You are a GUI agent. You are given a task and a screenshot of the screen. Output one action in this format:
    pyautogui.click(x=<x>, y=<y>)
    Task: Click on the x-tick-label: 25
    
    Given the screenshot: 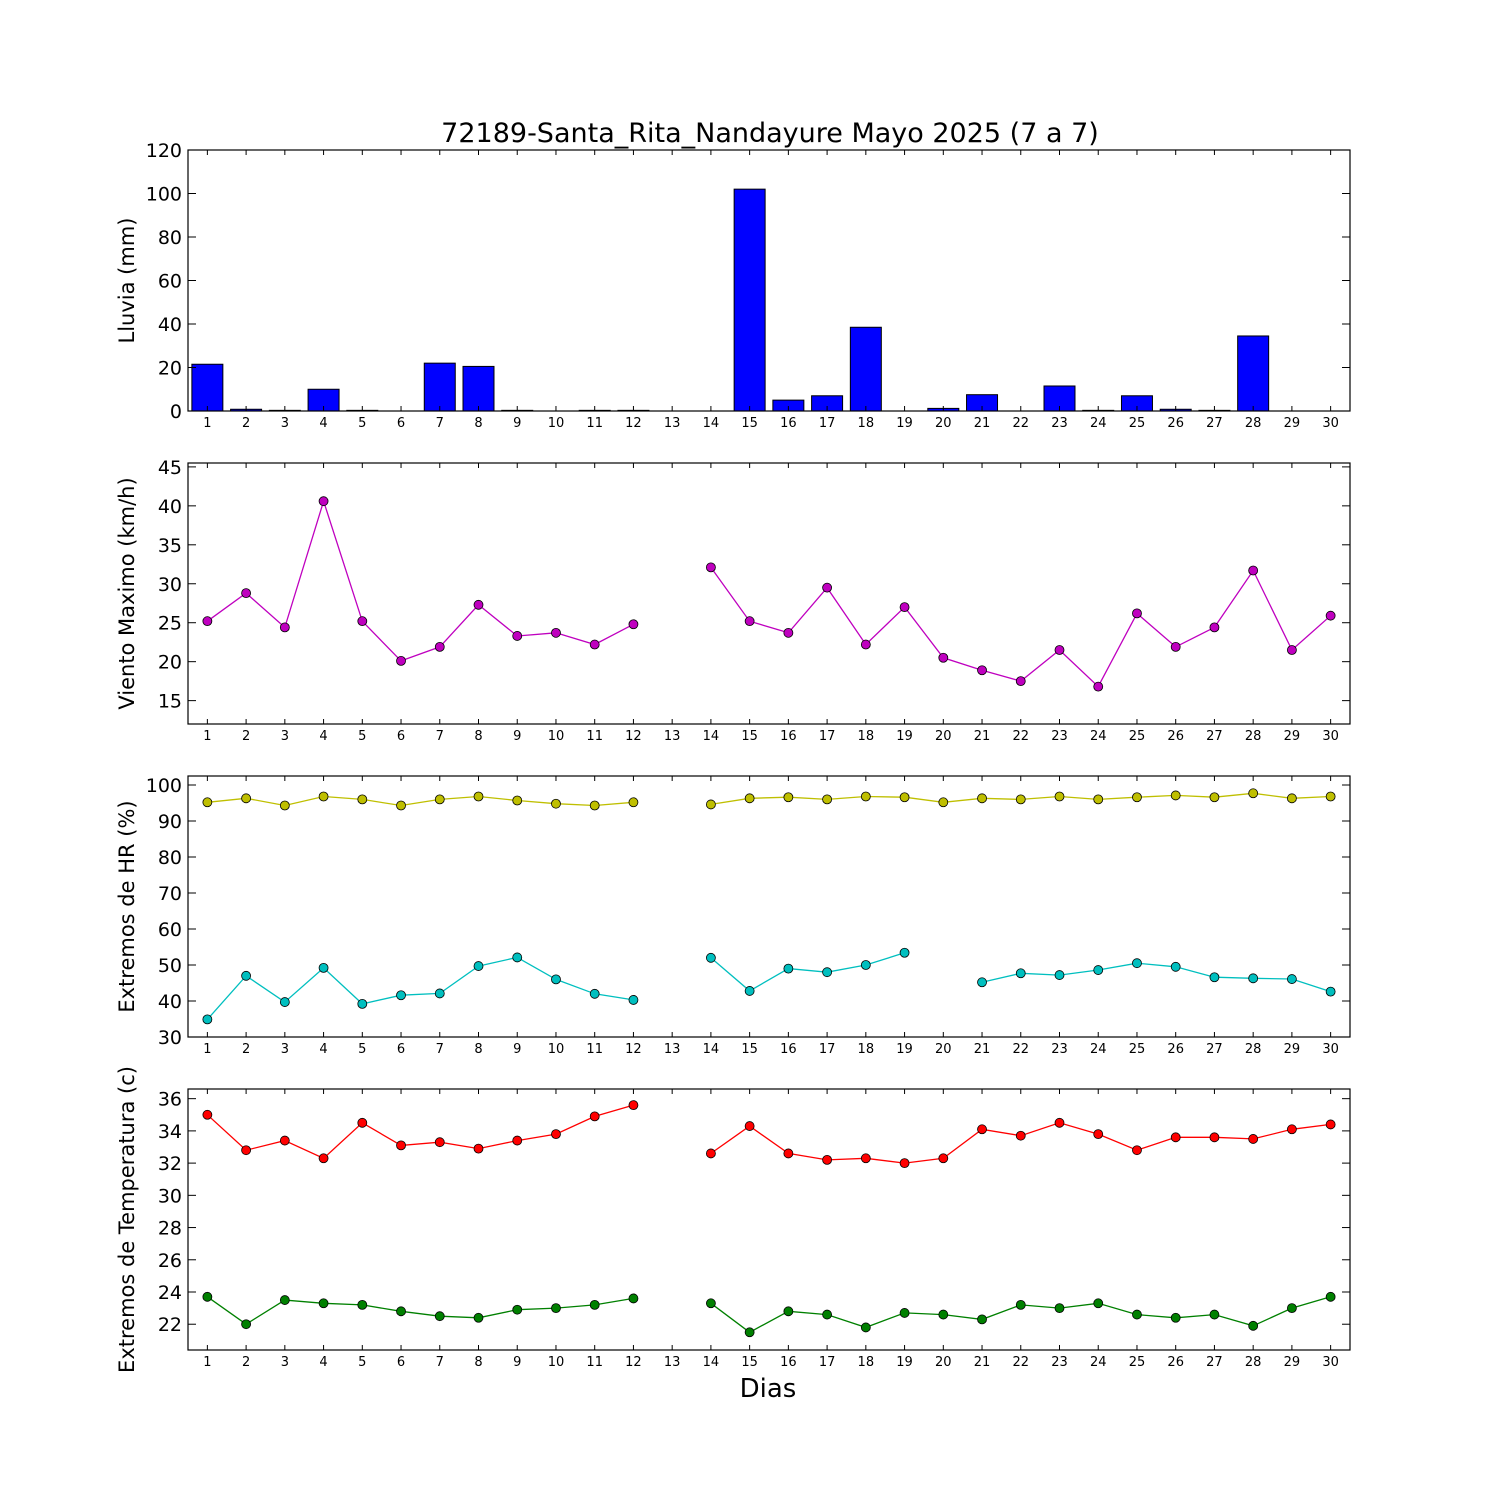 What is the action you would take?
    pyautogui.click(x=1137, y=423)
    